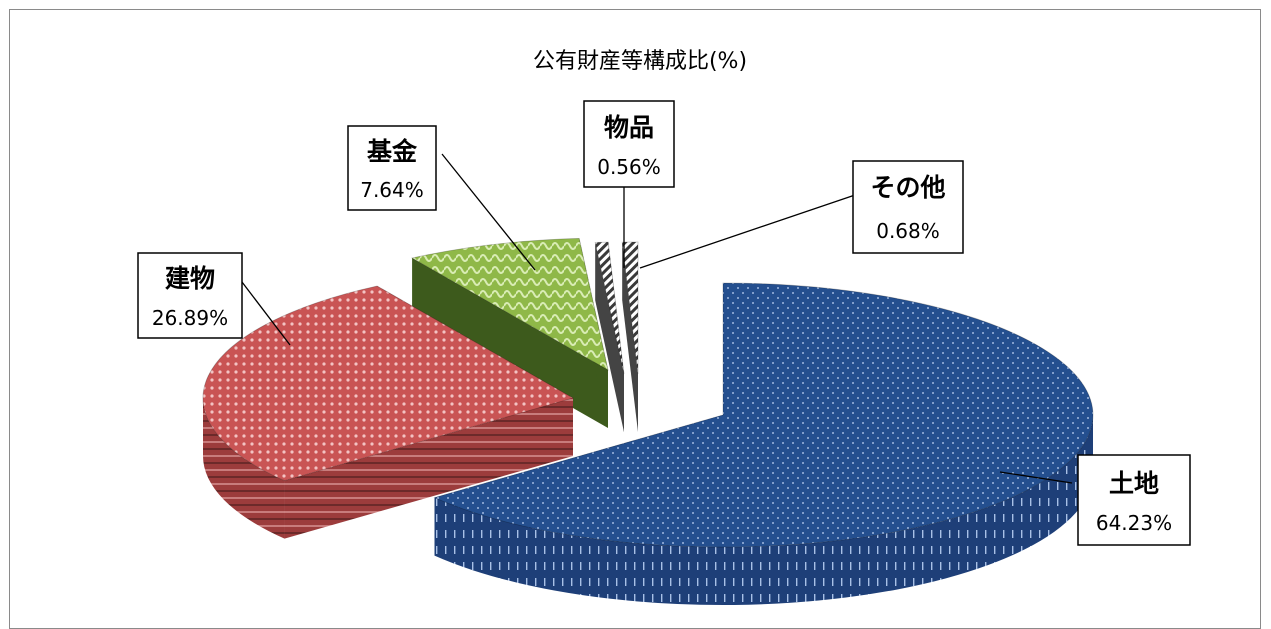  Describe the element at coordinates (190, 318) in the screenshot. I see `label-value: 26.89%` at that location.